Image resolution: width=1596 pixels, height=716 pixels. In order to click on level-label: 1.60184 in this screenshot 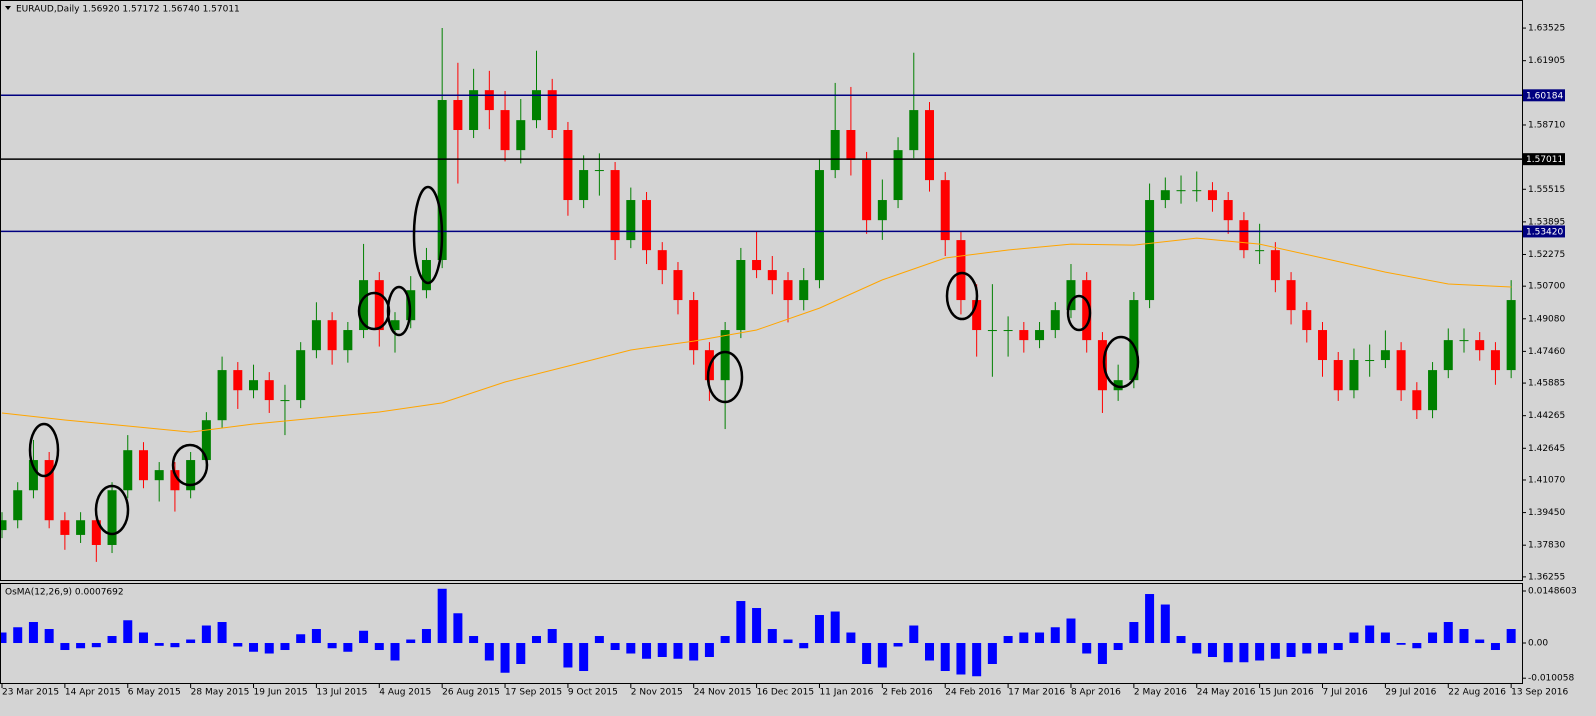, I will do `click(1544, 96)`.